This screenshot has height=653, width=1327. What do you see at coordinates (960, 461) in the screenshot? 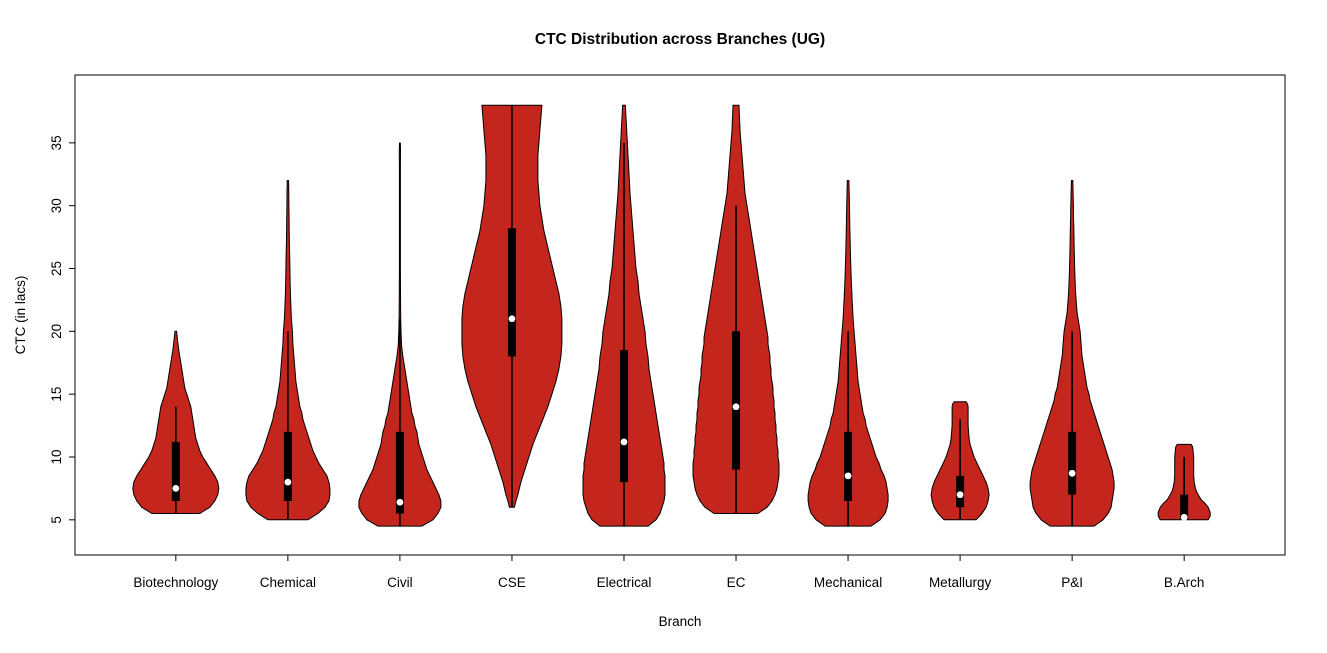
I see `violin-group-metallurgy` at bounding box center [960, 461].